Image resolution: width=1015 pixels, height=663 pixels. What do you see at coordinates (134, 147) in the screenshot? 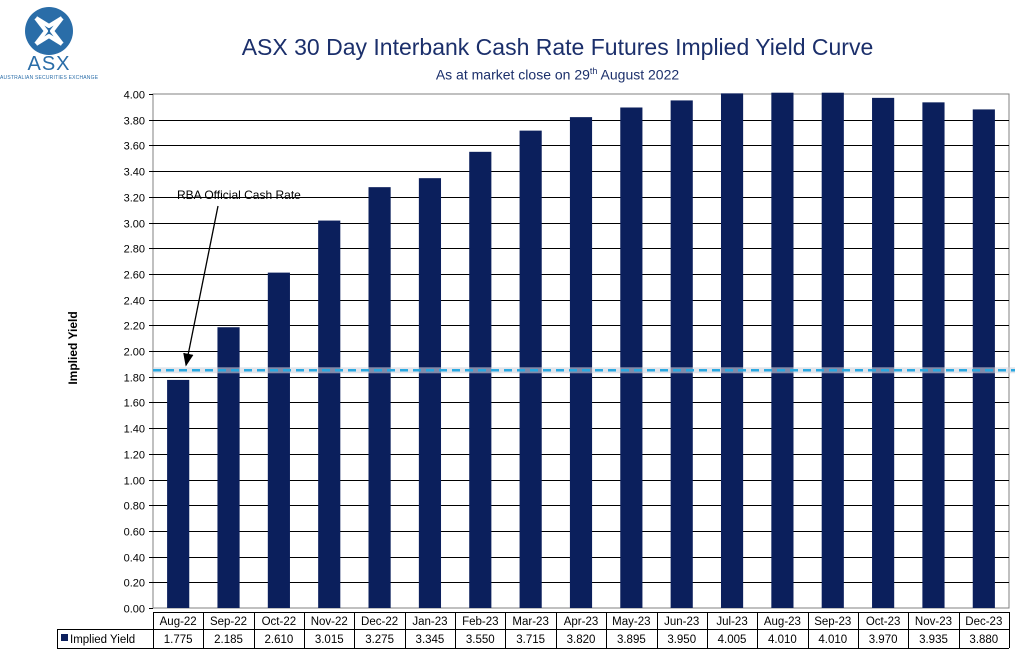
I see `y-tick-label: 3.60` at bounding box center [134, 147].